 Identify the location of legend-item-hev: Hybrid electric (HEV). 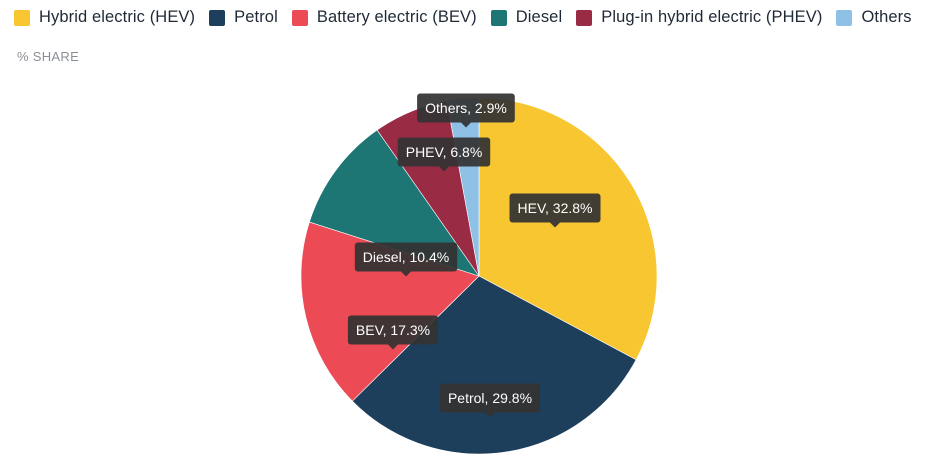
(104, 17).